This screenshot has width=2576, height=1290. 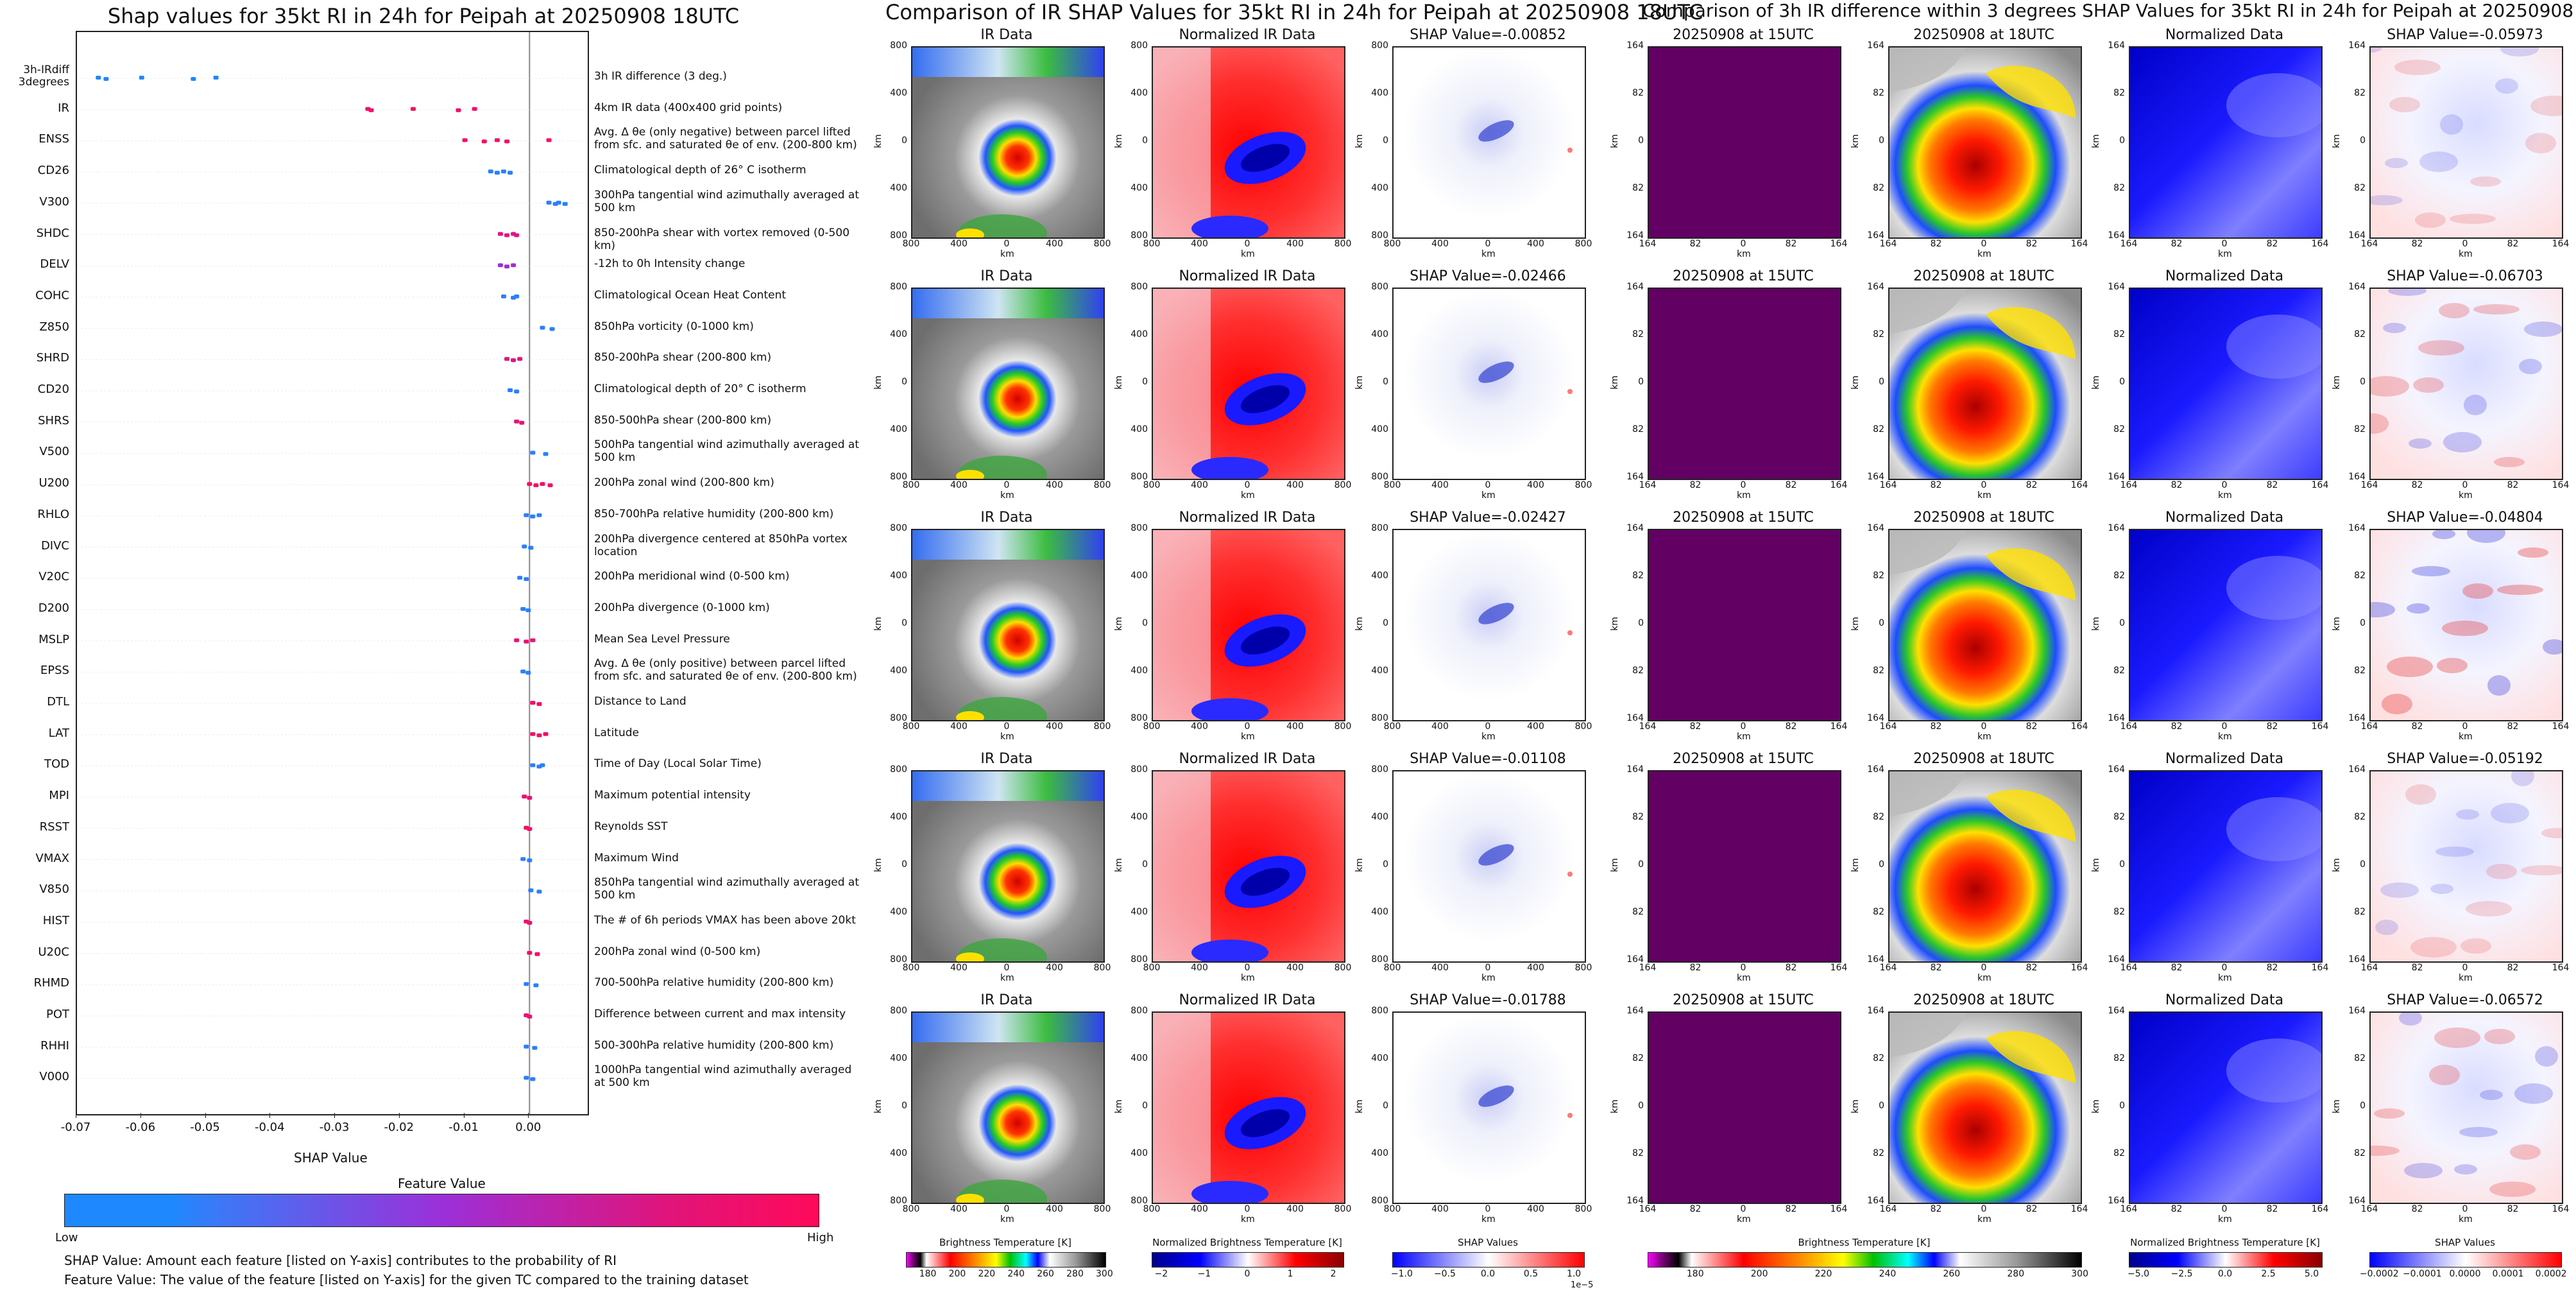 What do you see at coordinates (1745, 142) in the screenshot?
I see `irdiff-15utc-panel` at bounding box center [1745, 142].